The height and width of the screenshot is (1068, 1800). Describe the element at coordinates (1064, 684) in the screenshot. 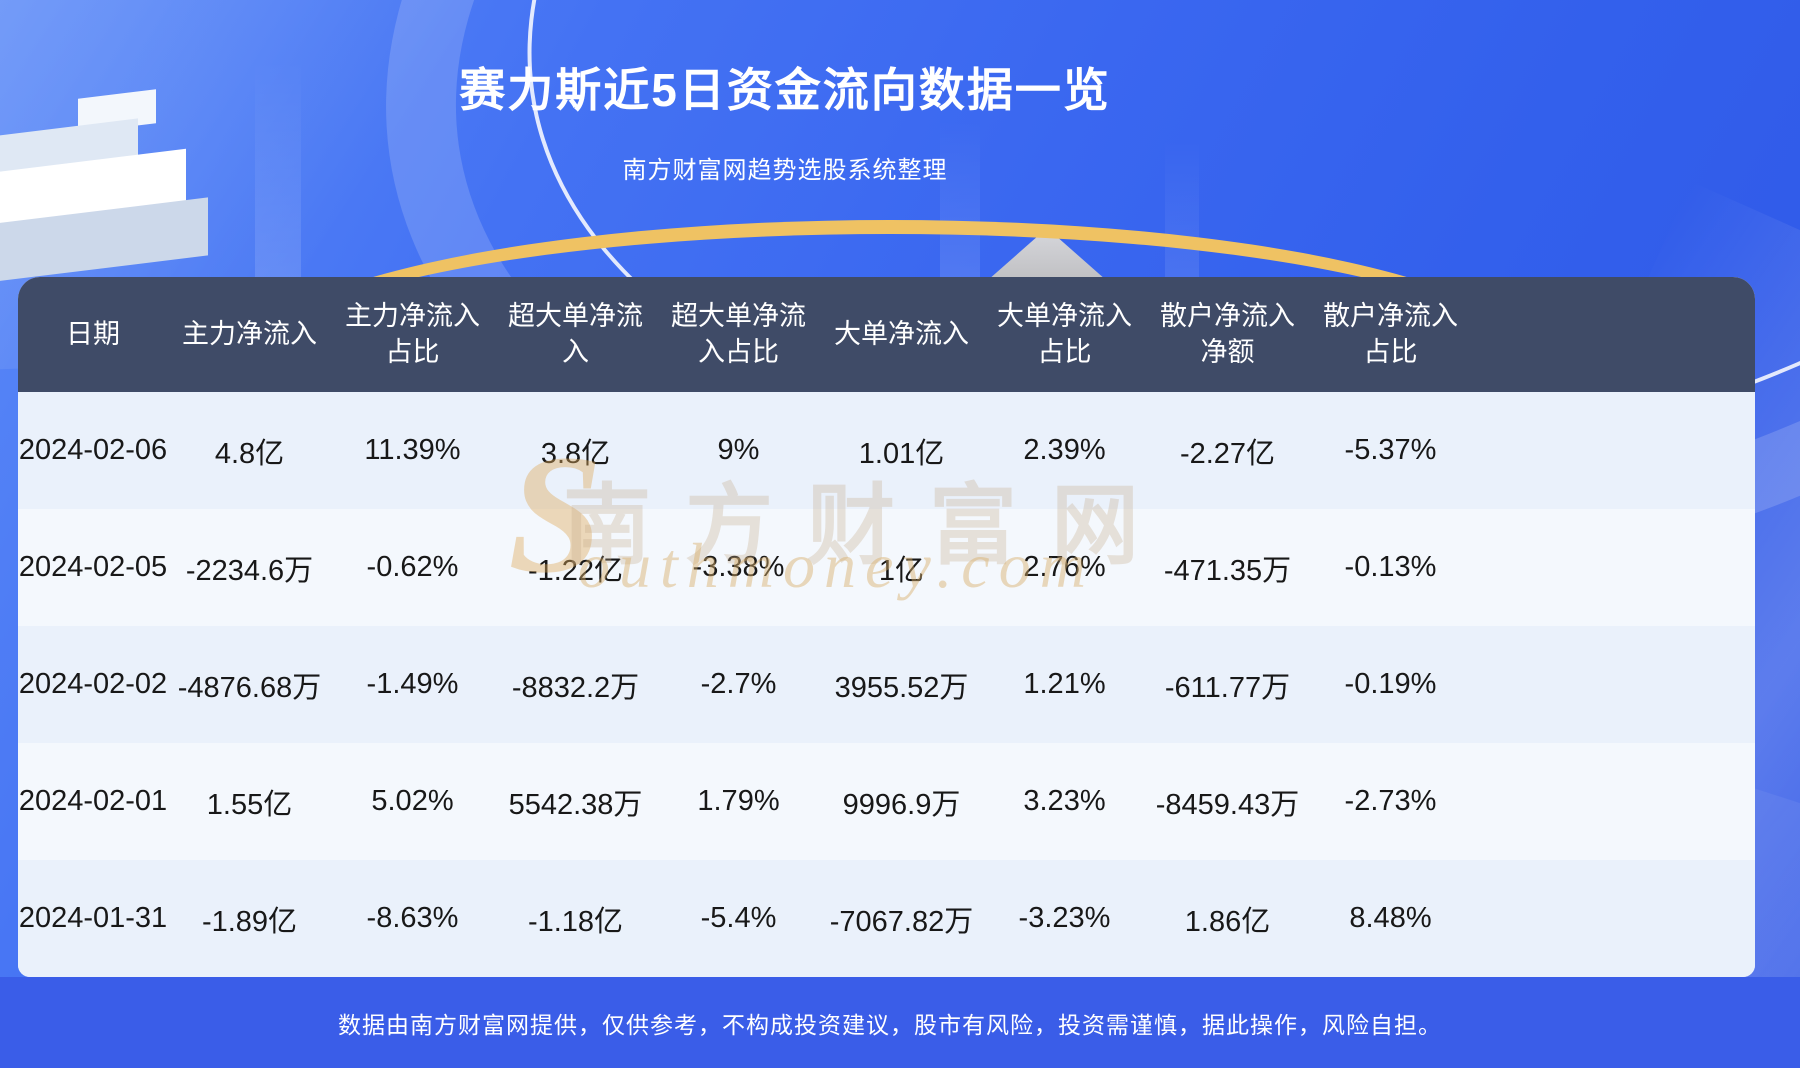

I see `table-cell: 1.21%` at that location.